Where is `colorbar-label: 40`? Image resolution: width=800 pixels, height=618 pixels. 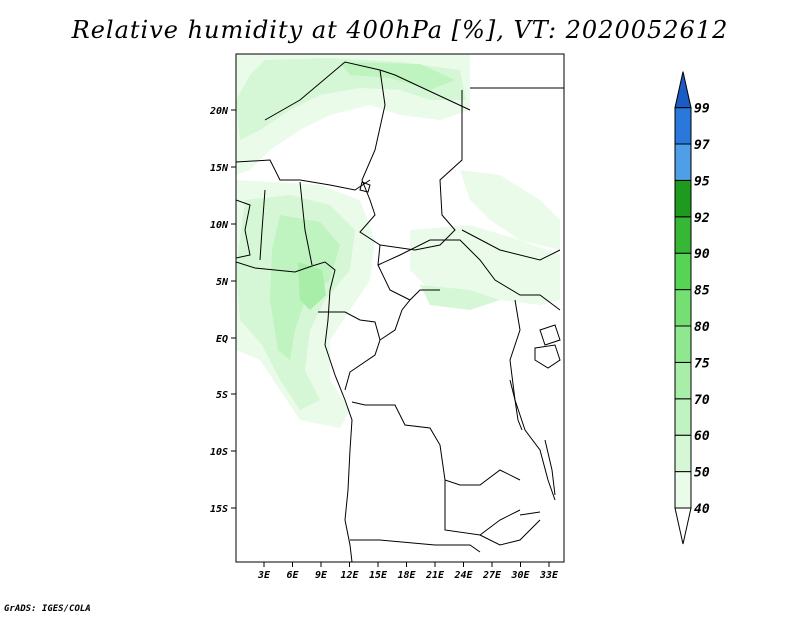
colorbar-label: 40 is located at coordinates (702, 509).